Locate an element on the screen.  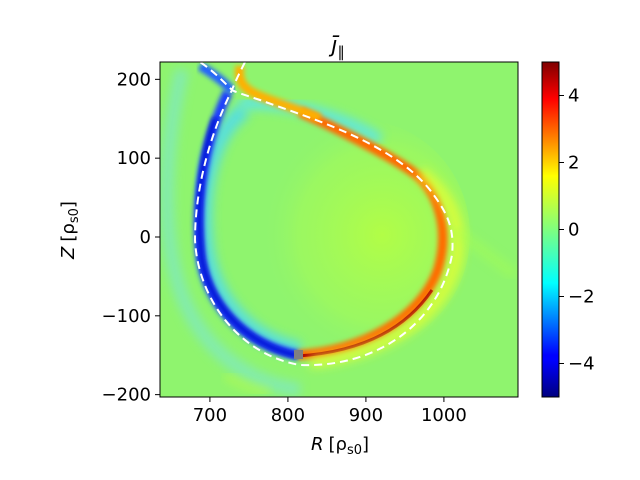
x-axis-unit-close: ] is located at coordinates (365, 444).